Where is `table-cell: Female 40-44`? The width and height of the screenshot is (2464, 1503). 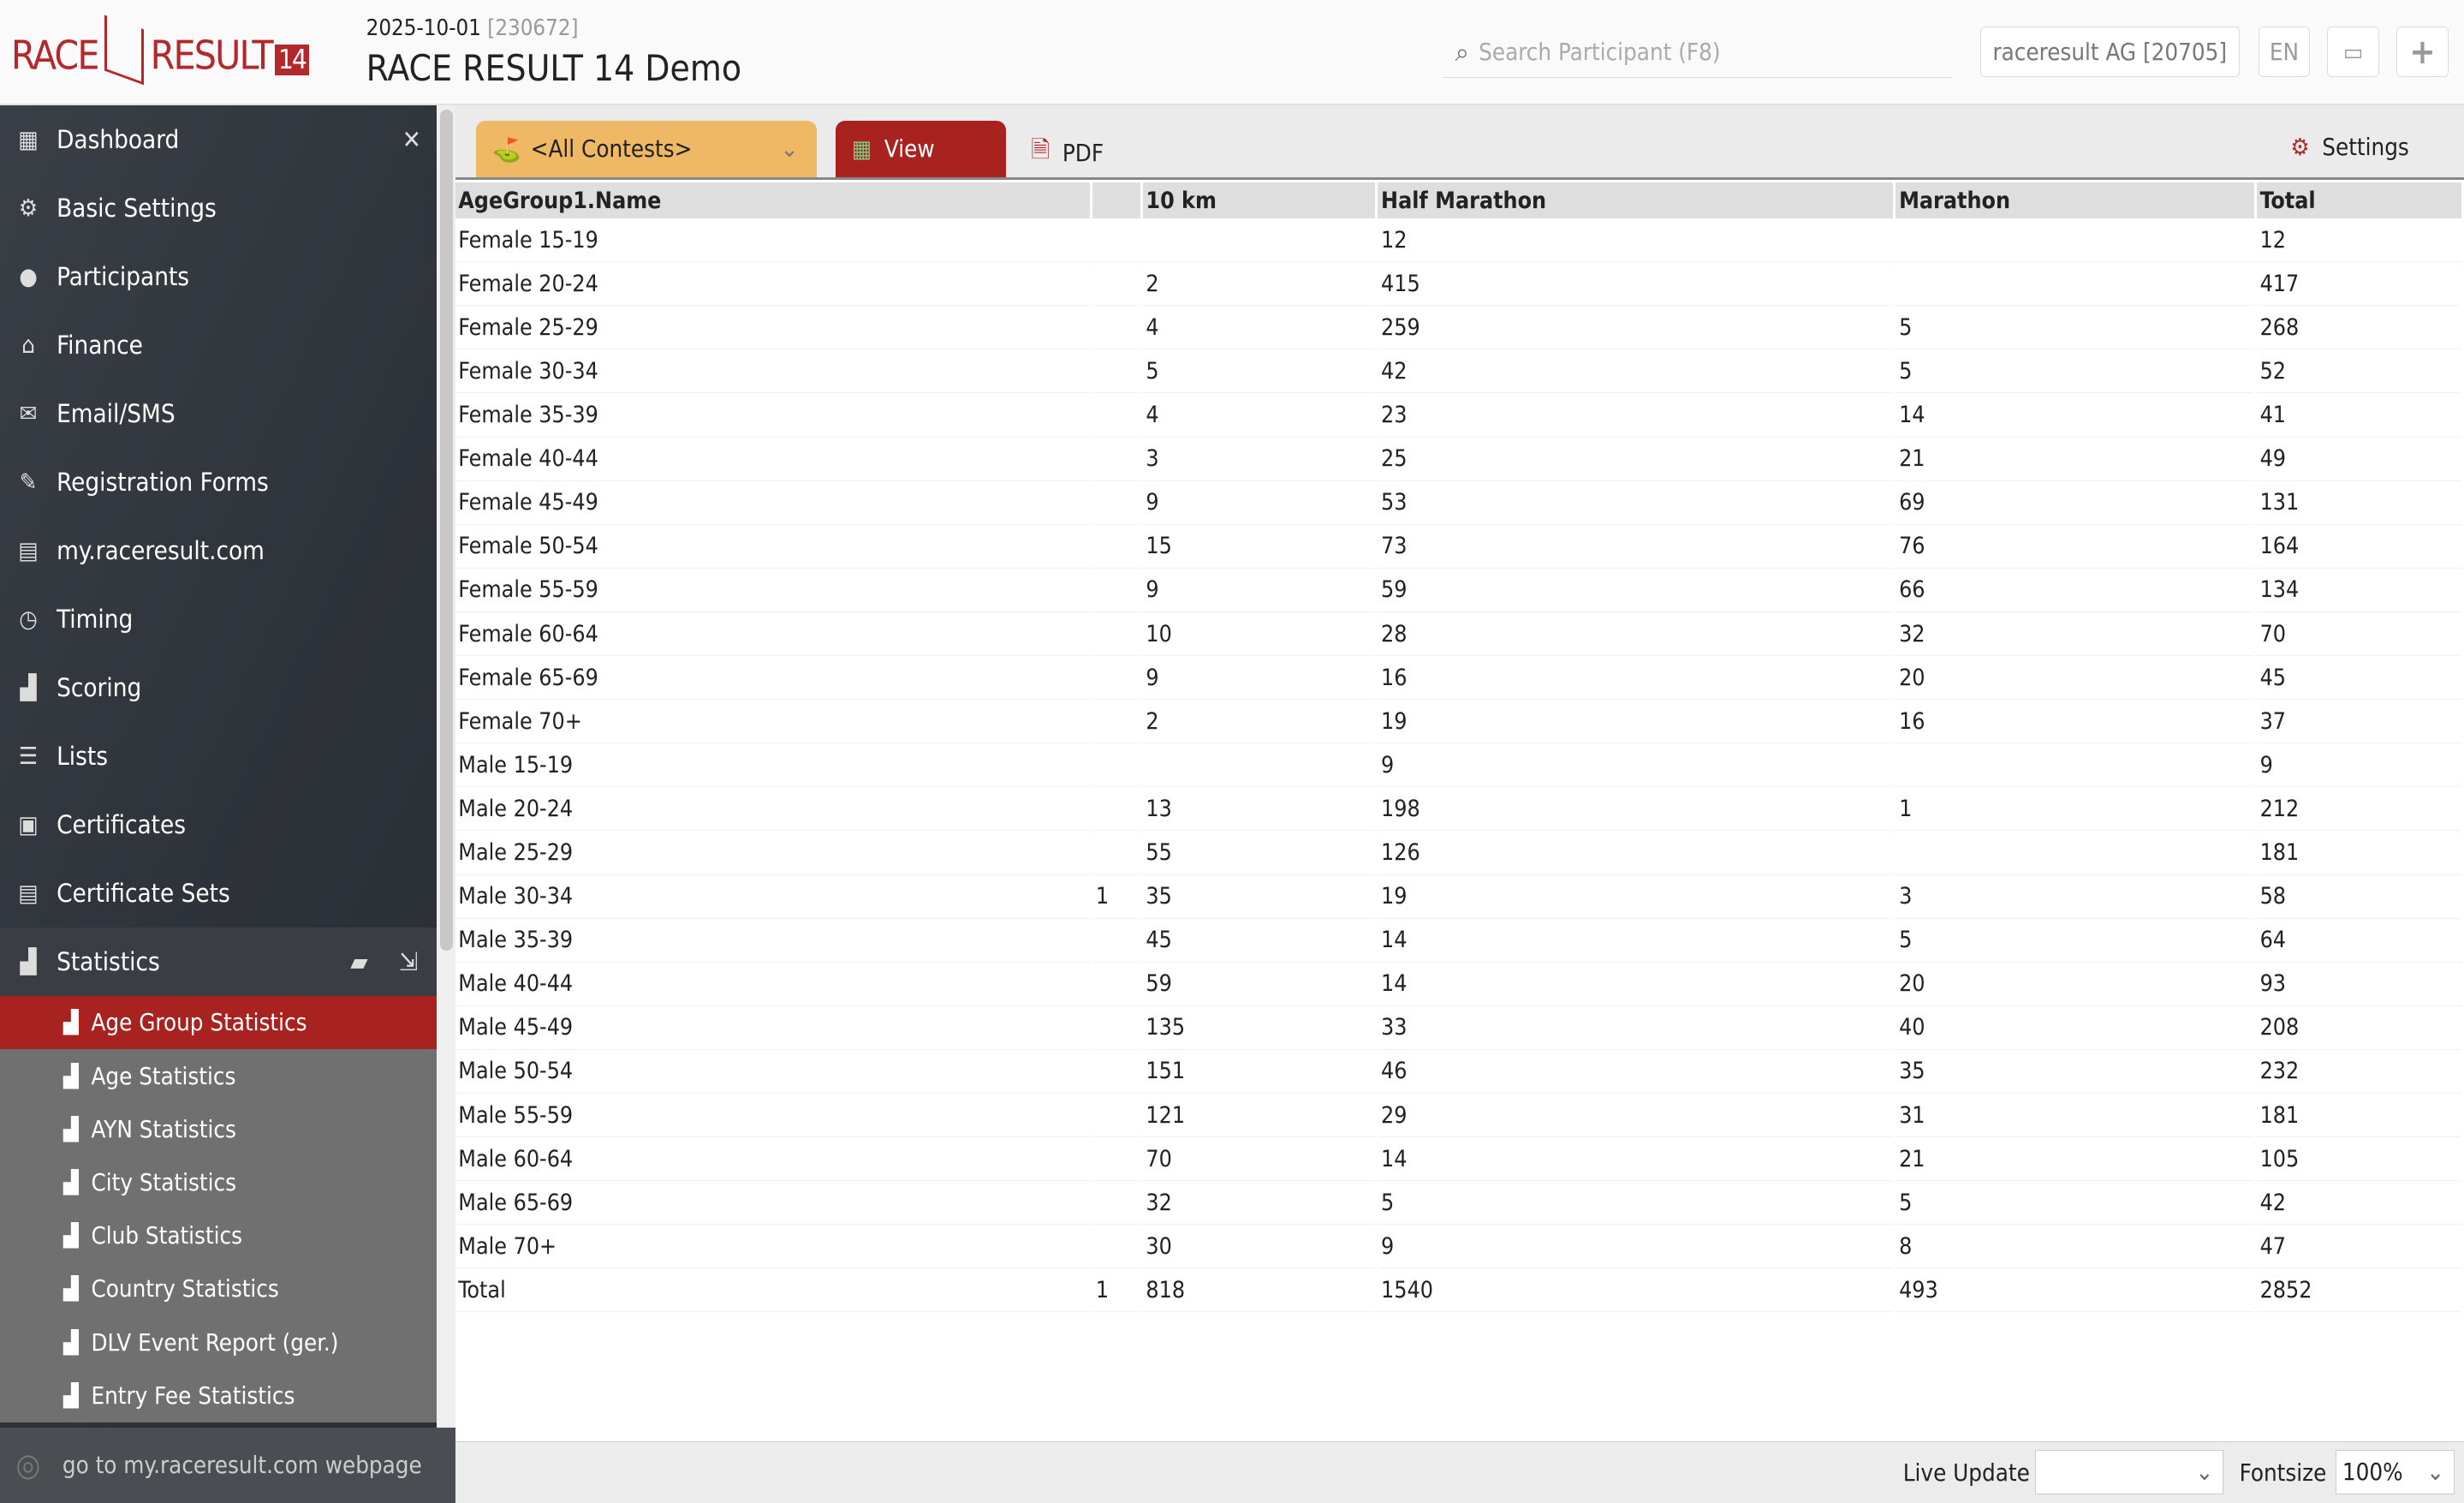 table-cell: Female 40-44 is located at coordinates (773, 459).